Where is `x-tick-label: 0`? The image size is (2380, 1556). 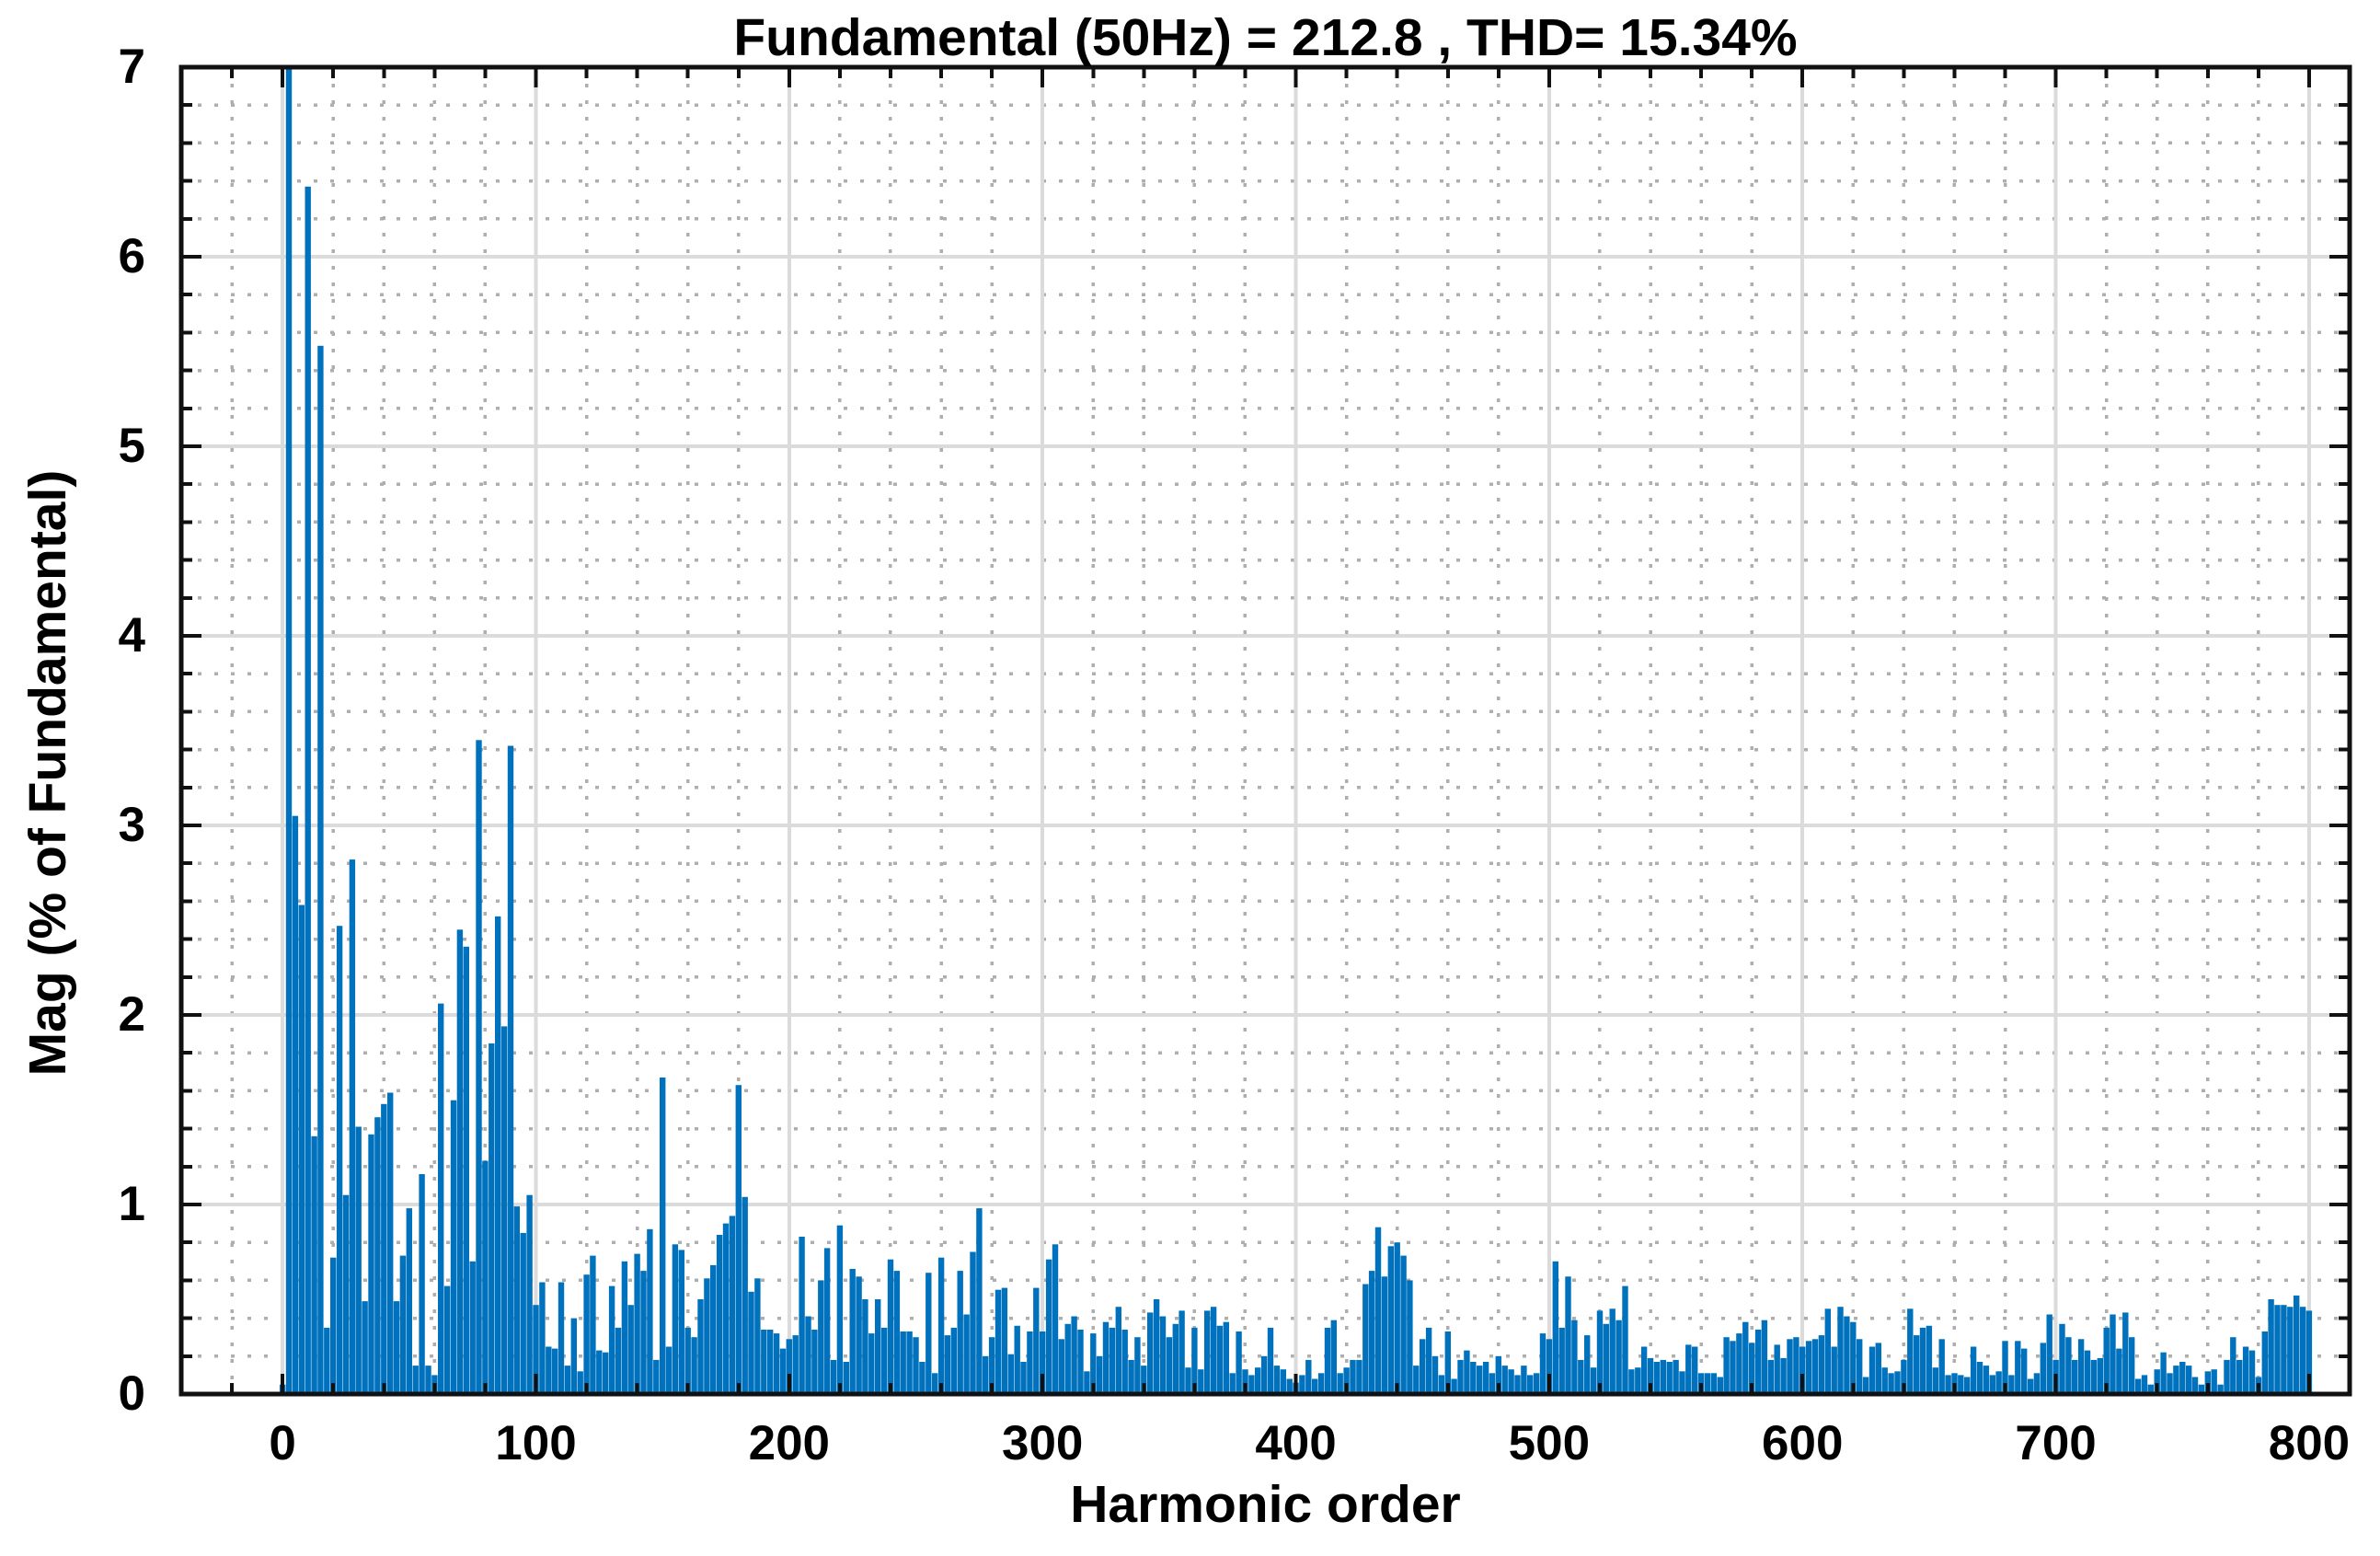 x-tick-label: 0 is located at coordinates (282, 1443).